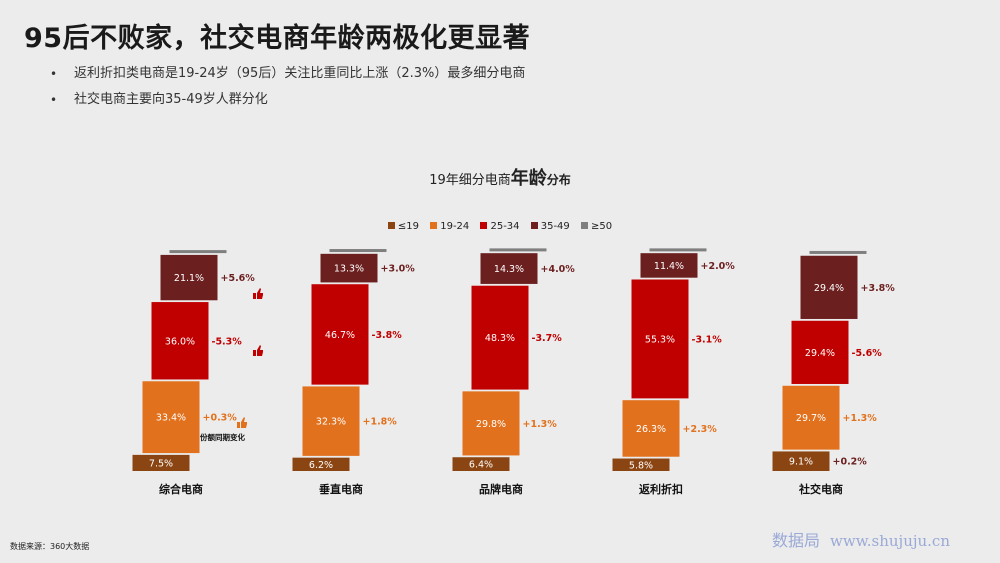 The image size is (1000, 563). I want to click on data-label: 48.3%, so click(500, 338).